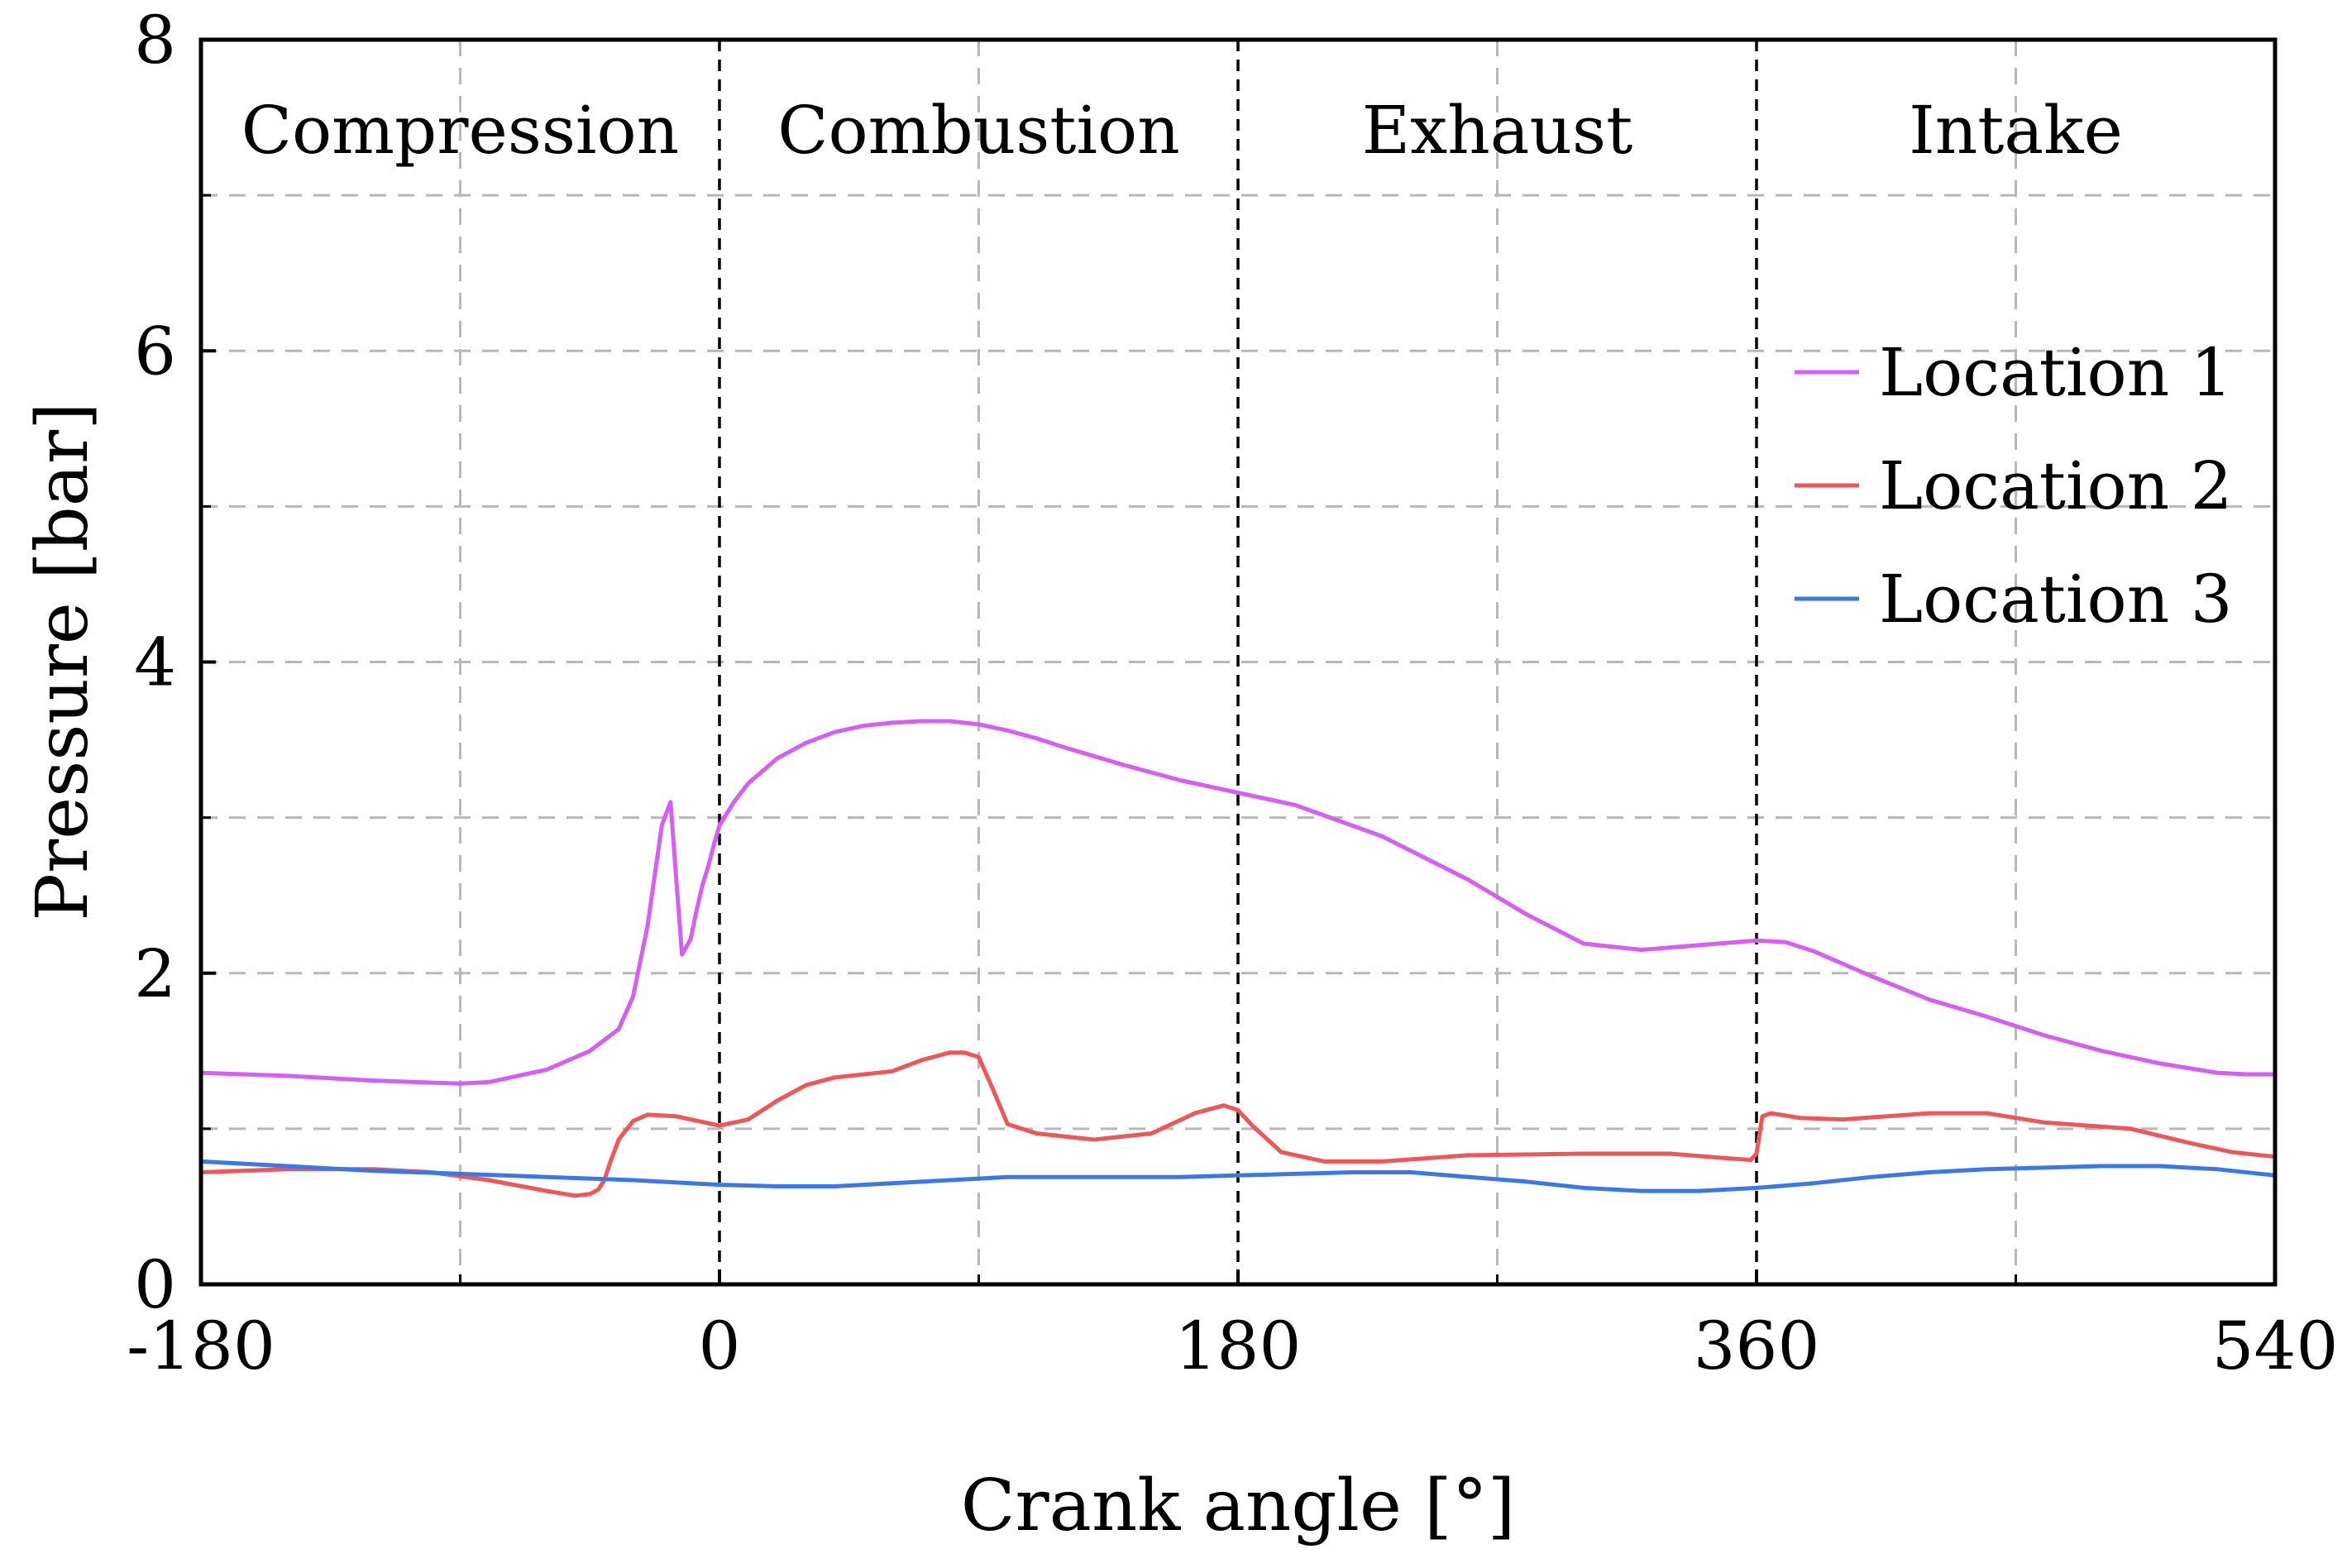  What do you see at coordinates (978, 130) in the screenshot?
I see `phase-label: Combustion` at bounding box center [978, 130].